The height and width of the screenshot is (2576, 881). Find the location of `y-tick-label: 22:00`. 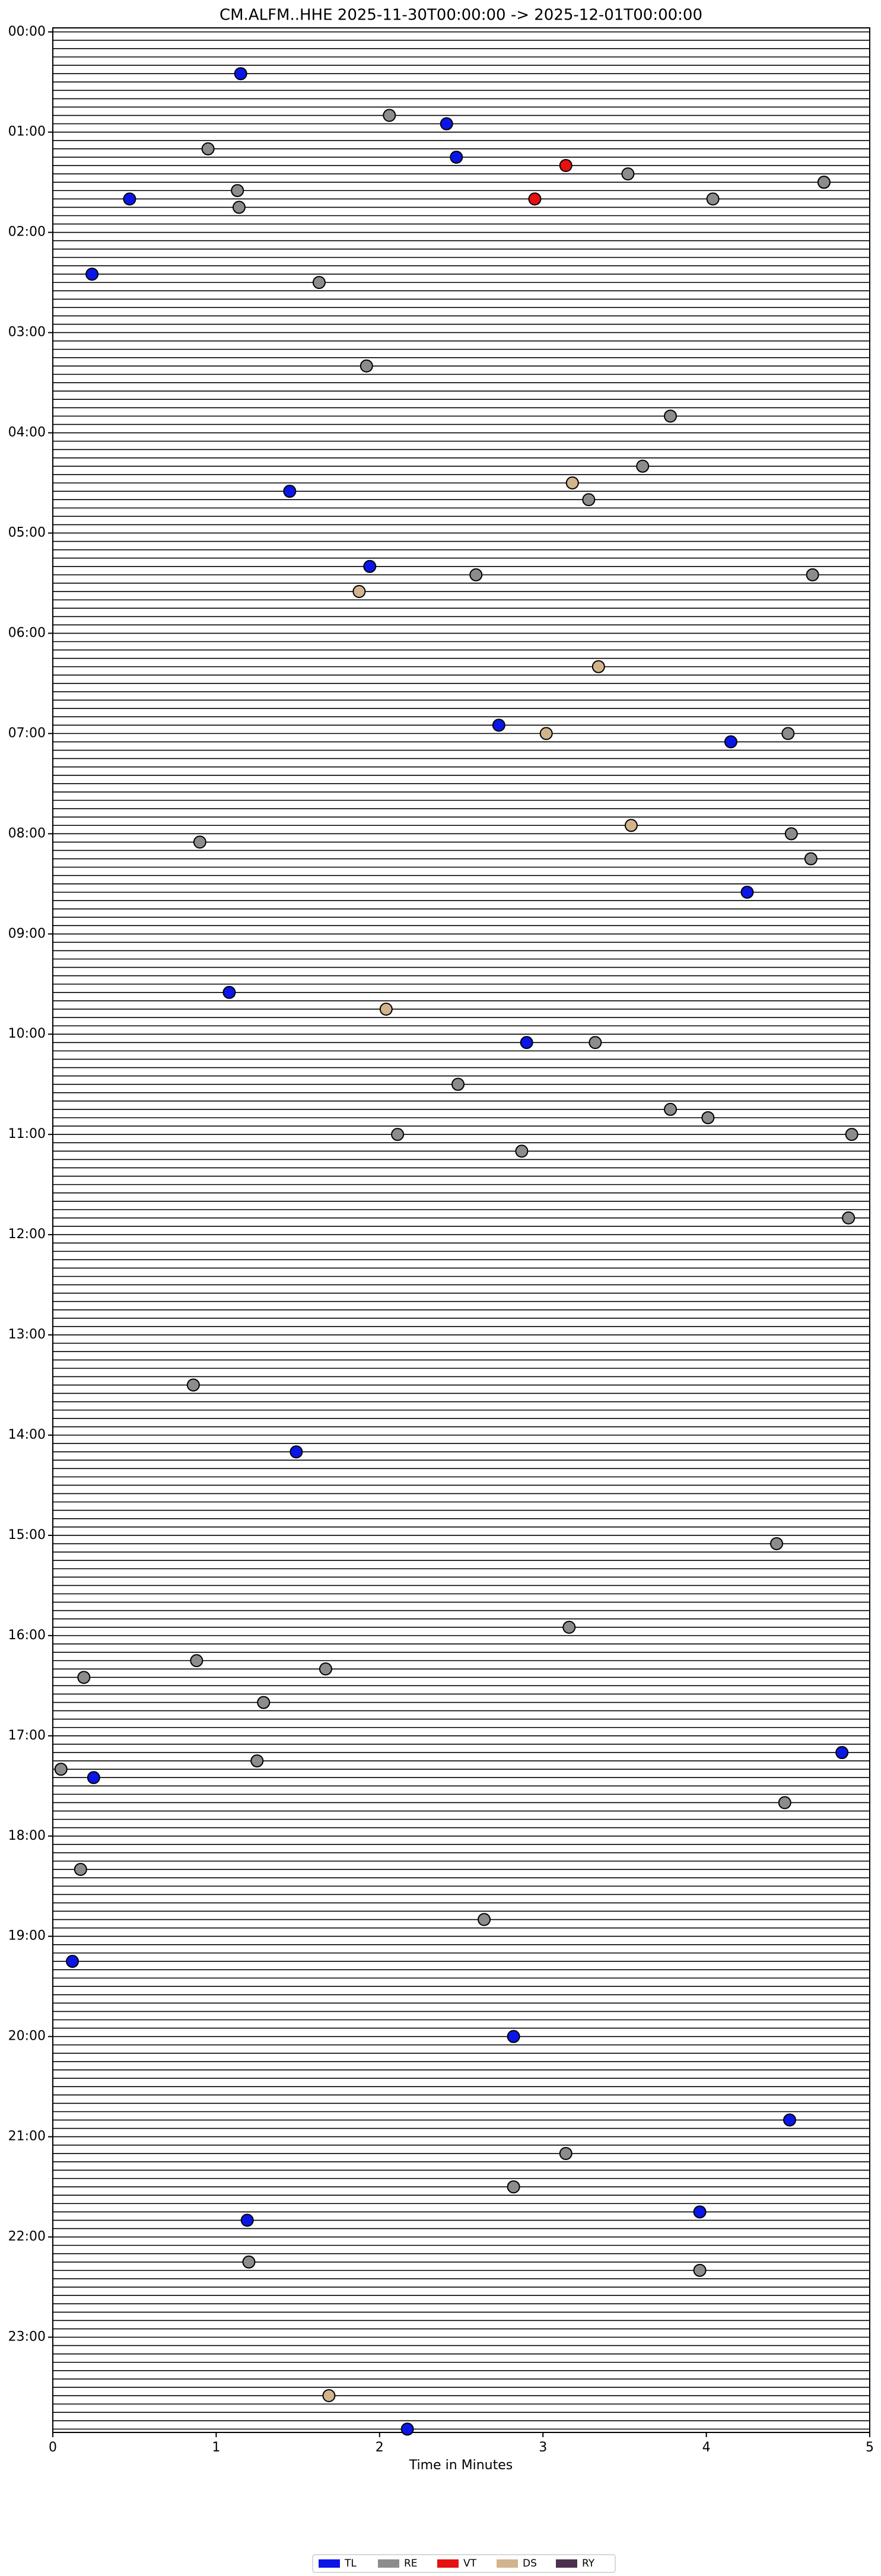

y-tick-label: 22:00 is located at coordinates (27, 2237).